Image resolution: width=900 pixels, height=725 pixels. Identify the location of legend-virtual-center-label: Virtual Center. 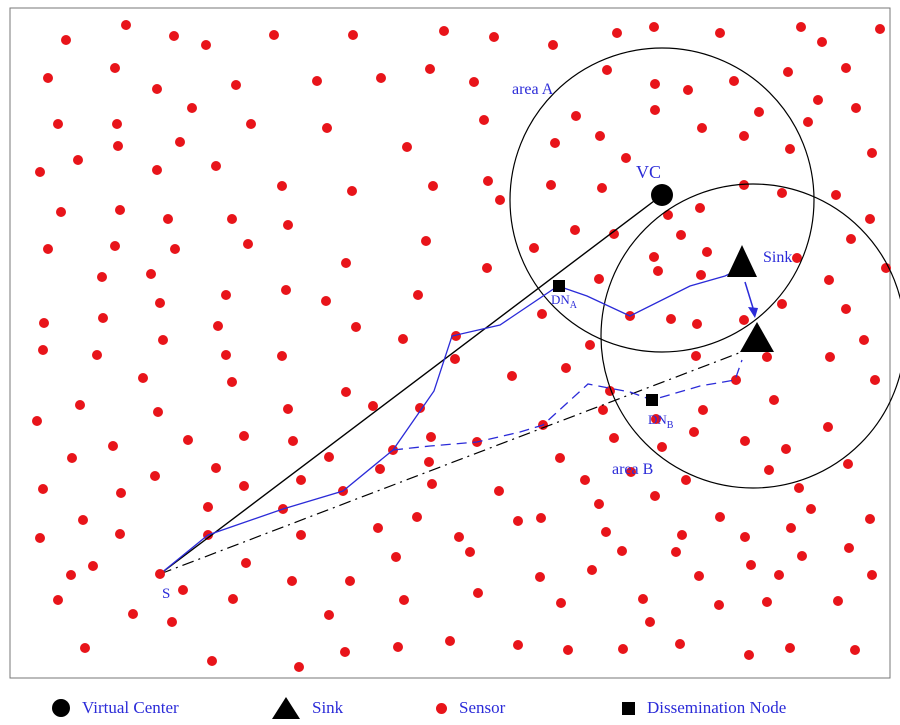
(130, 707).